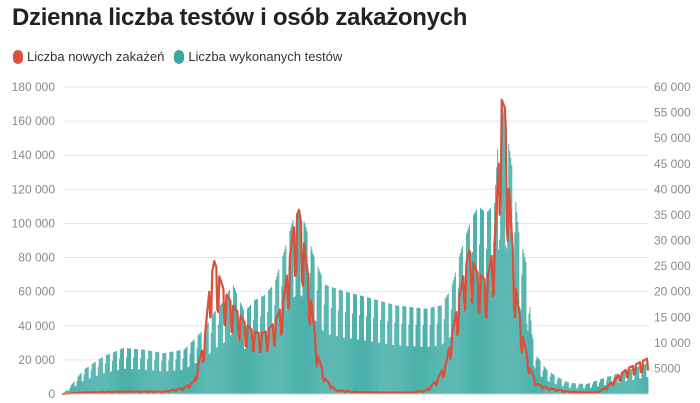 The width and height of the screenshot is (700, 403). I want to click on chart-title: Dzienna liczba testów i osób zakażonych, so click(240, 17).